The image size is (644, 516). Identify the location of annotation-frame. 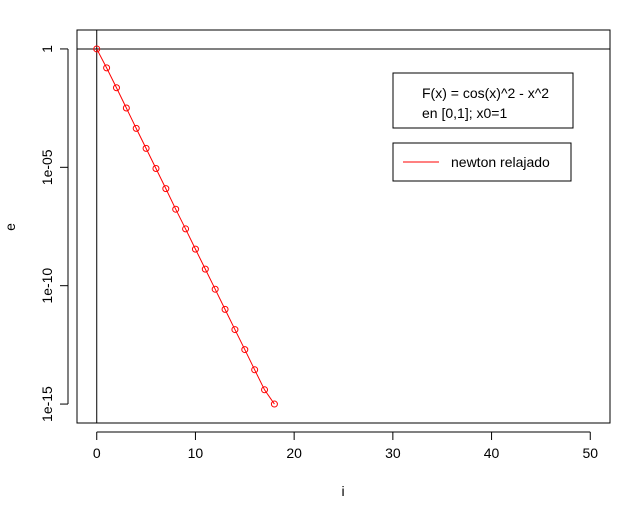
(483, 100).